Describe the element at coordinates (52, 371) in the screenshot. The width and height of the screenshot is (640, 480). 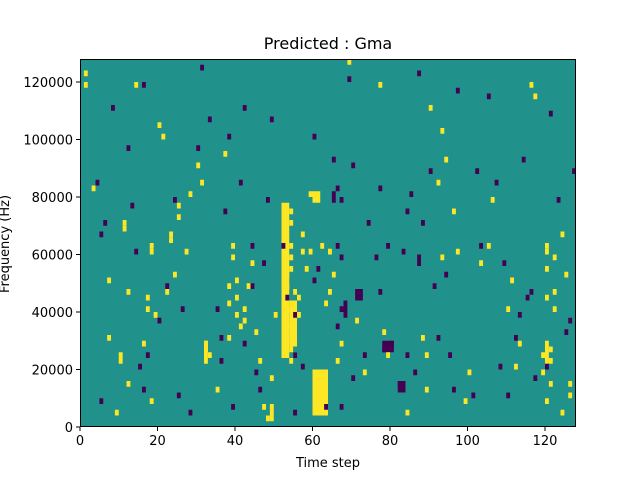
I see `y-tick-label: 20000` at that location.